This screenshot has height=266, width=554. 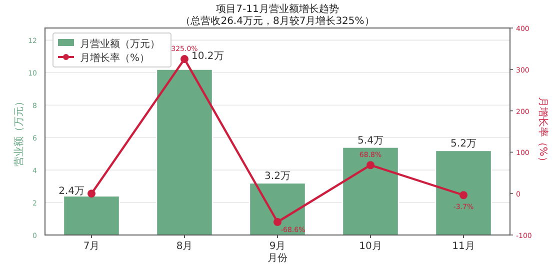 What do you see at coordinates (184, 246) in the screenshot?
I see `x-tick-label: 8月` at bounding box center [184, 246].